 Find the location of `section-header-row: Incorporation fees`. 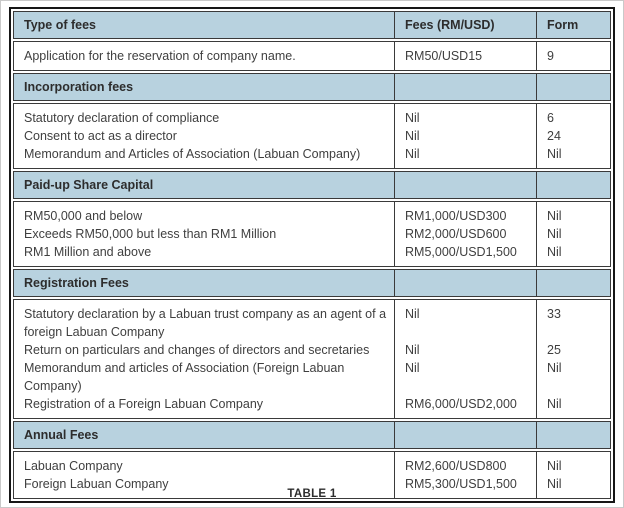

section-header-row: Incorporation fees is located at coordinates (312, 87).